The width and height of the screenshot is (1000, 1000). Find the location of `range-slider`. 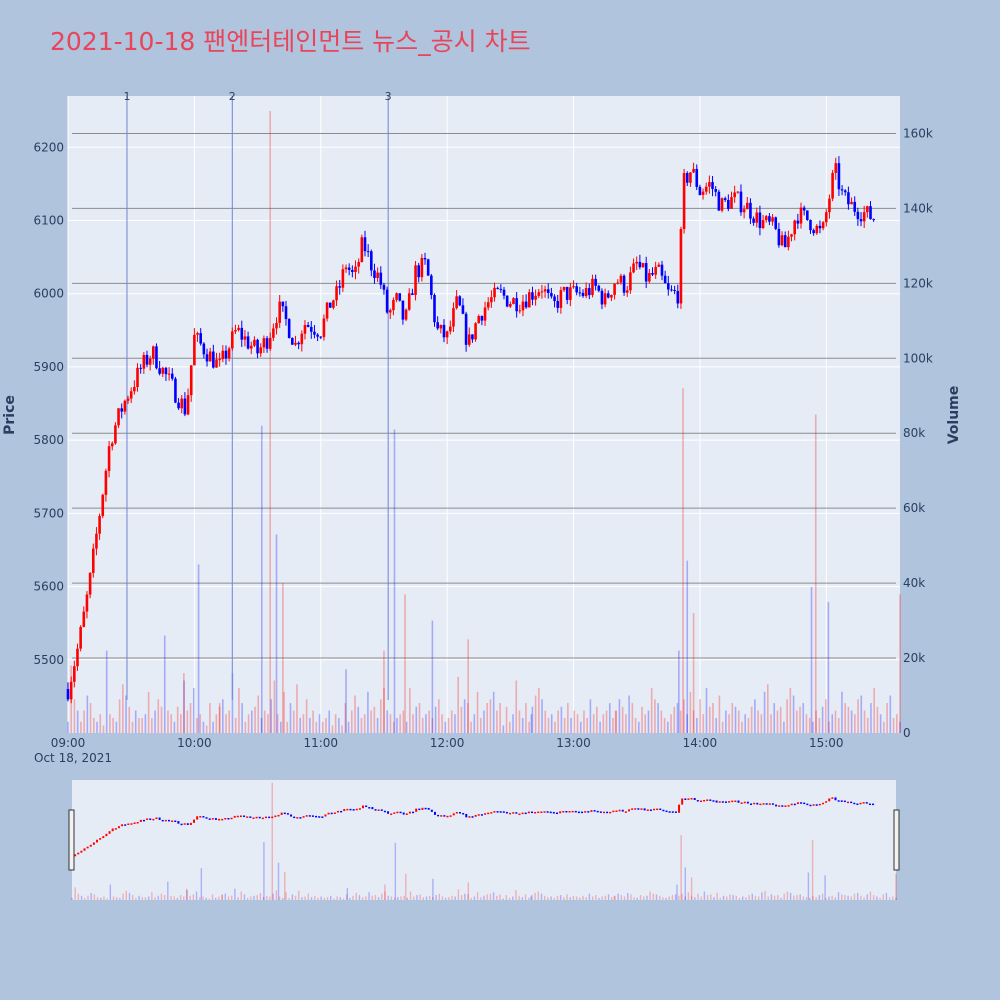

range-slider is located at coordinates (484, 840).